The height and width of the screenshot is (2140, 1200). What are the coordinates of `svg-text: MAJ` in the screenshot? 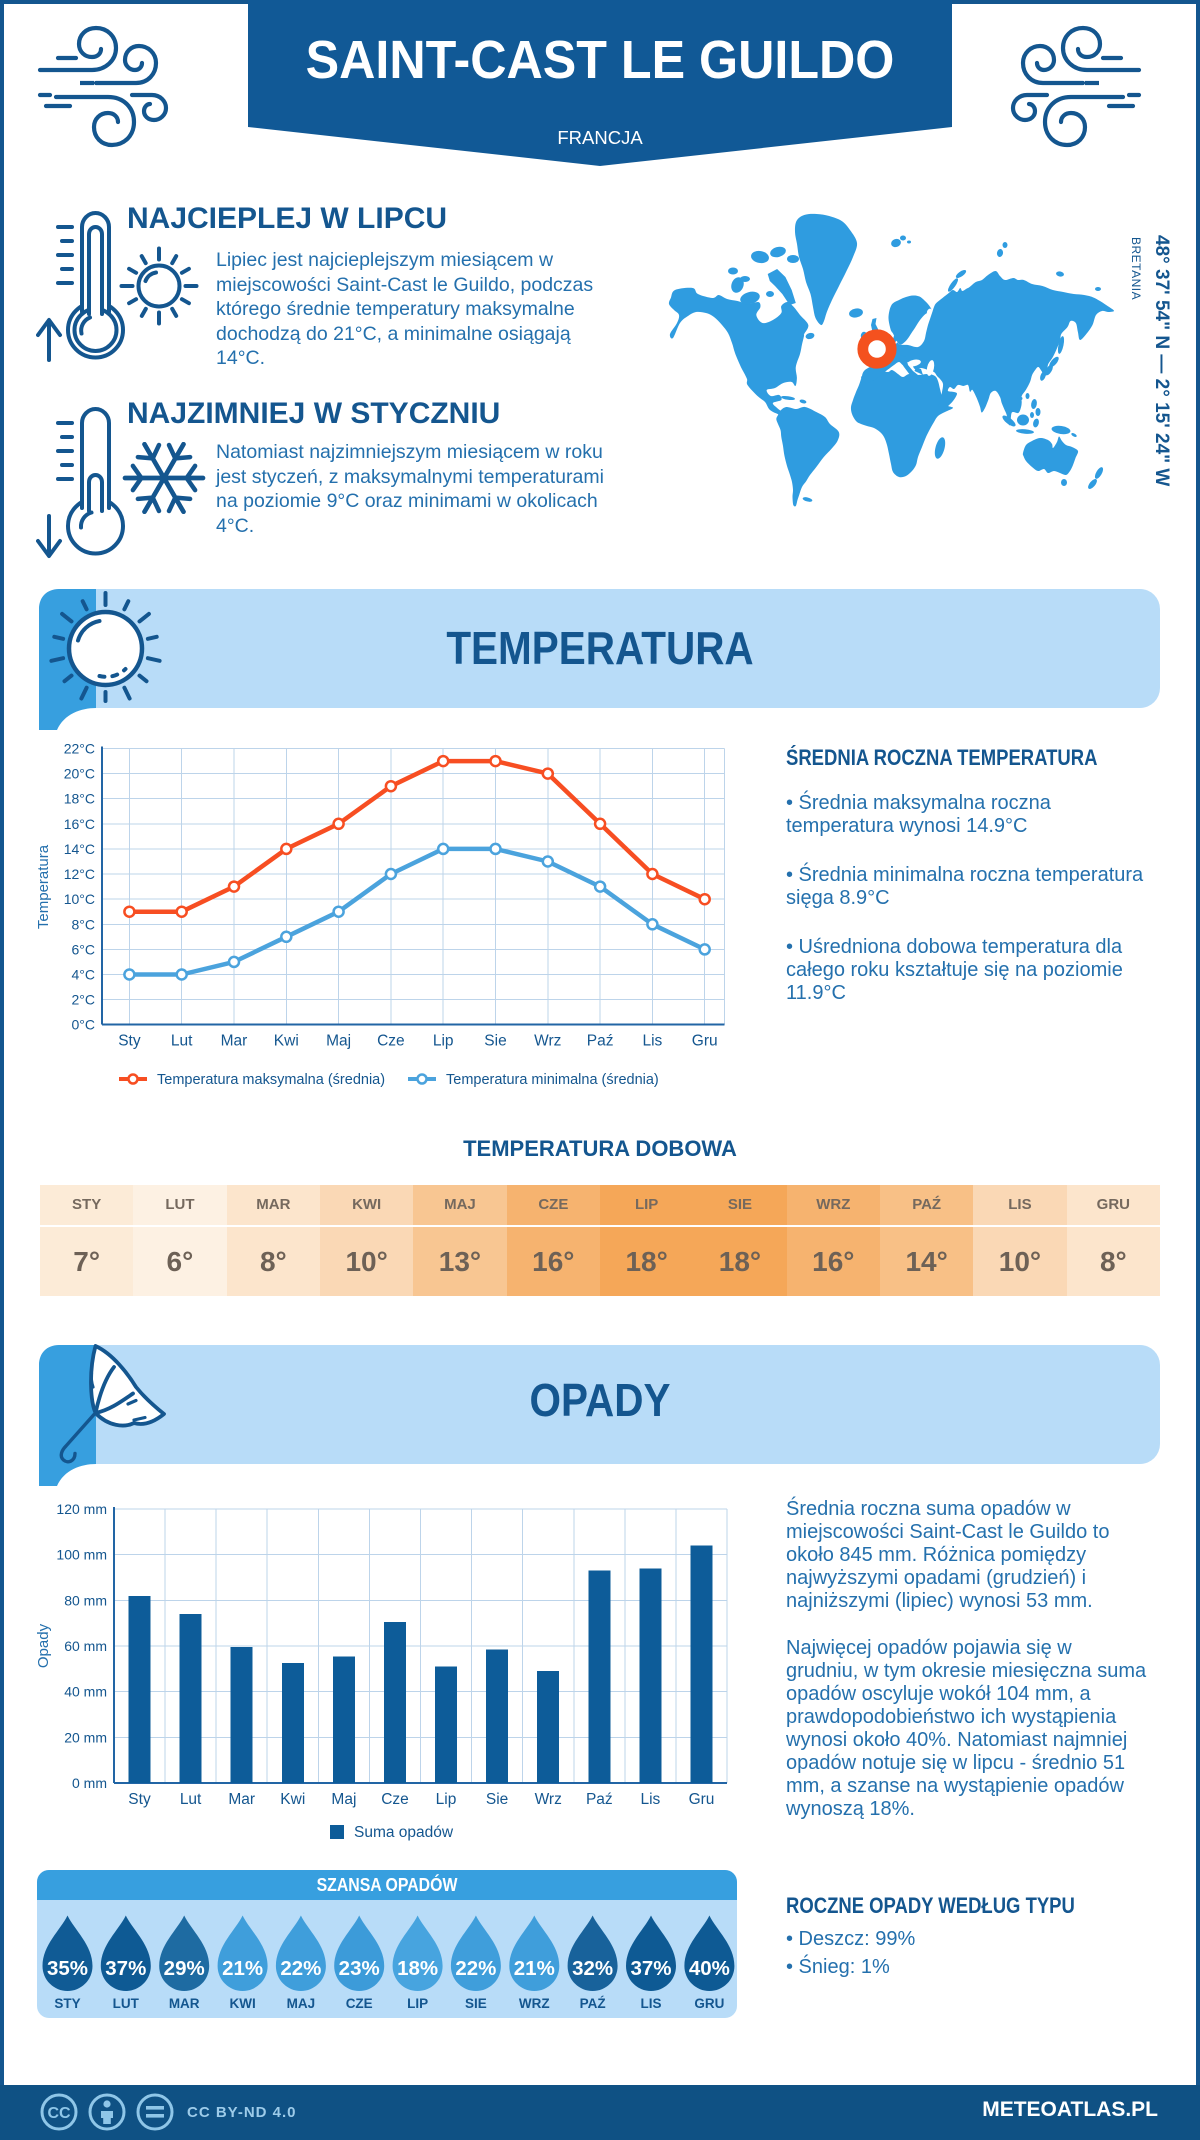 It's located at (301, 2003).